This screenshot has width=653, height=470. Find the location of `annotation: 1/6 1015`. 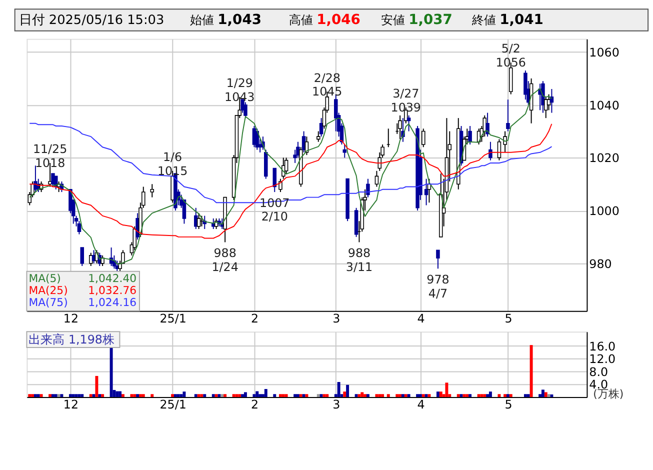

annotation: 1/6 1015 is located at coordinates (172, 164).